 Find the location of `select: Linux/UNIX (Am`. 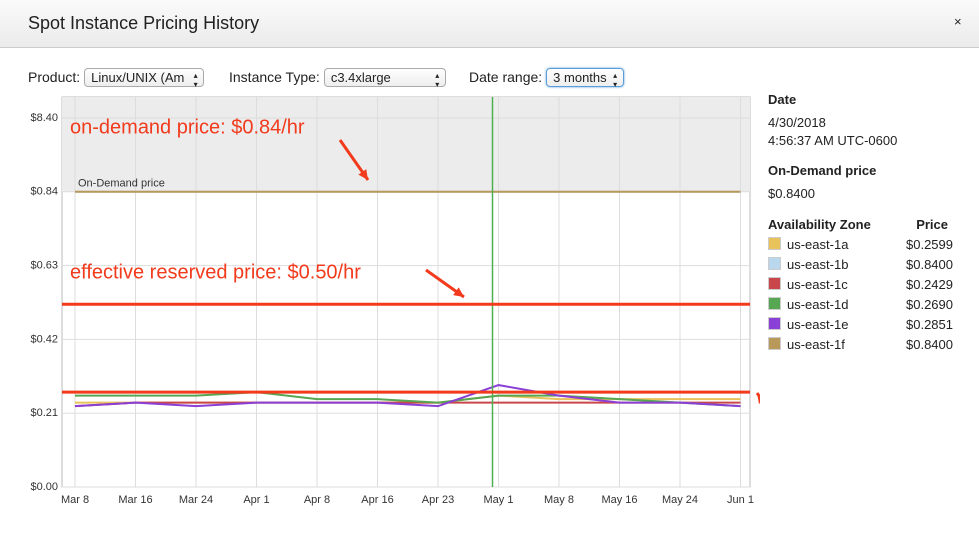

select: Linux/UNIX (Am is located at coordinates (144, 78).